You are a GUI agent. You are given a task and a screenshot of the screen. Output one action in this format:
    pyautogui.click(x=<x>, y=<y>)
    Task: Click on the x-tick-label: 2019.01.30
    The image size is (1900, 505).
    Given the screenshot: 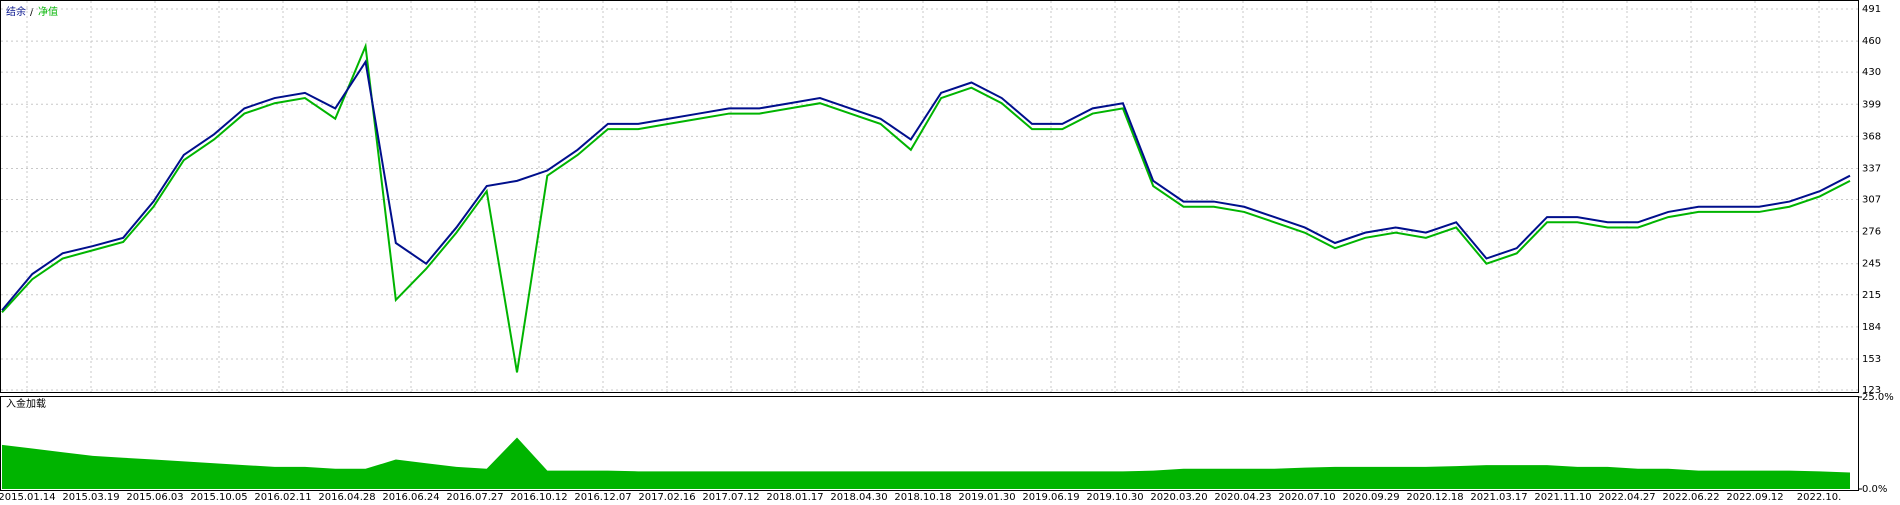 What is the action you would take?
    pyautogui.click(x=986, y=497)
    